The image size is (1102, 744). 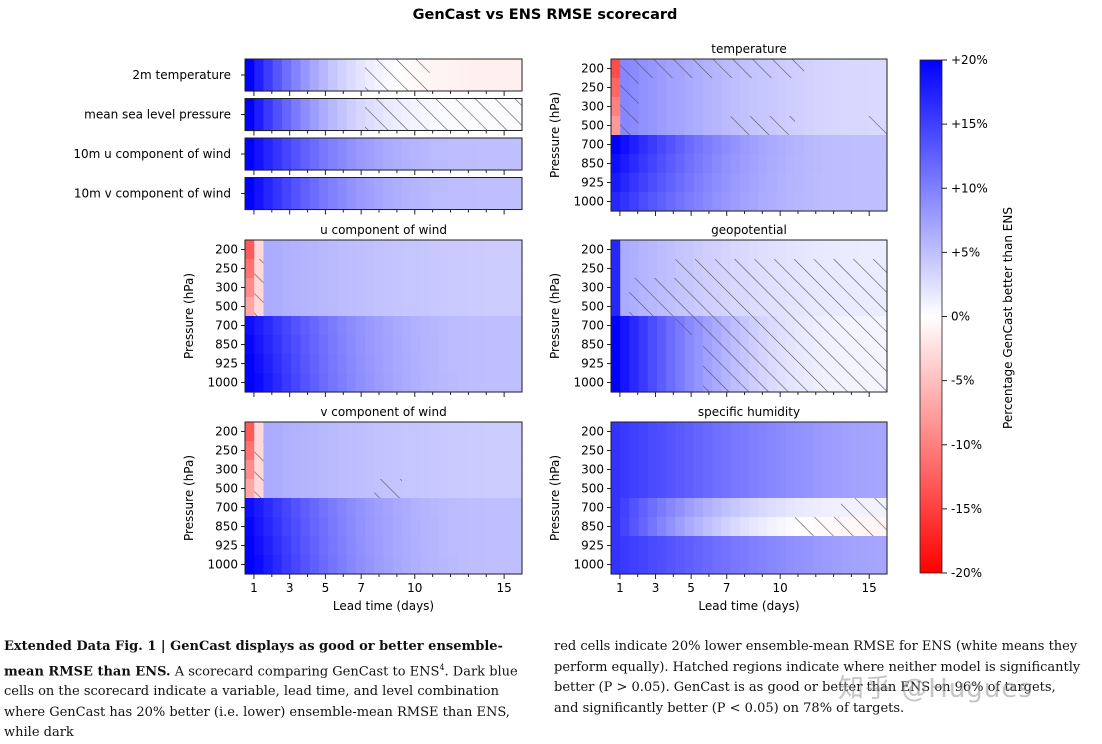 I want to click on y-tick-label: 500, so click(x=592, y=126).